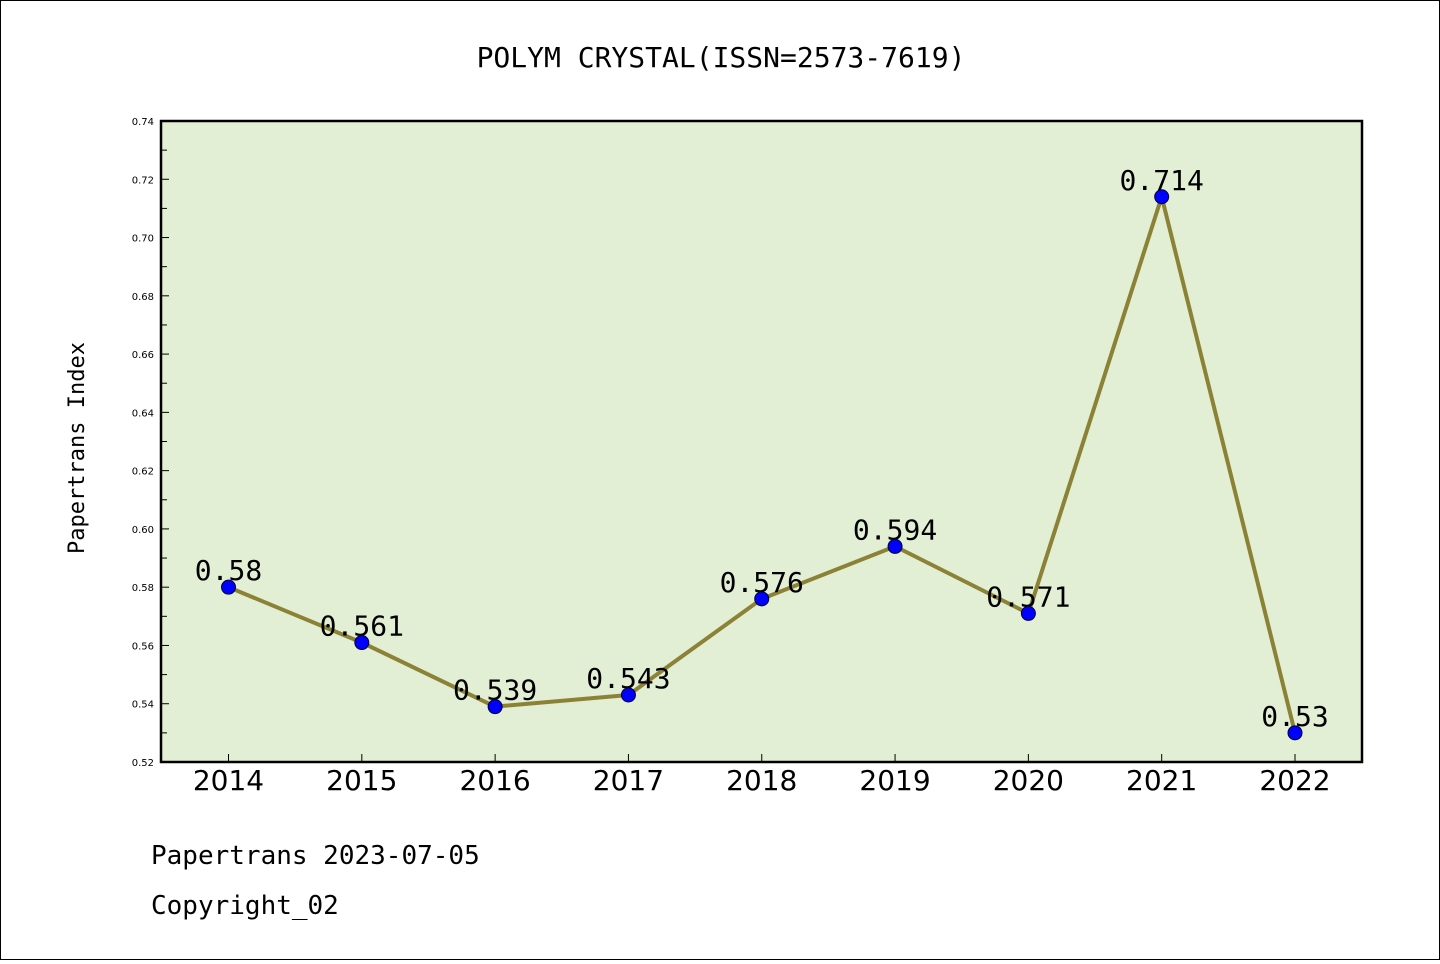 The image size is (1440, 964). What do you see at coordinates (143, 355) in the screenshot?
I see `y-tick-label: 0.66` at bounding box center [143, 355].